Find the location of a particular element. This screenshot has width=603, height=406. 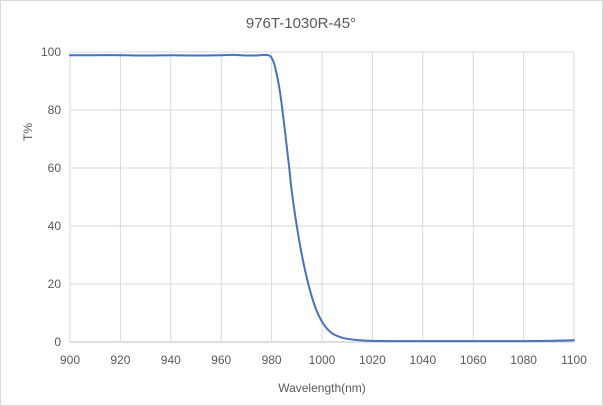

y-tick-labels: 0 20 40 60 80 100 is located at coordinates (51, 197).